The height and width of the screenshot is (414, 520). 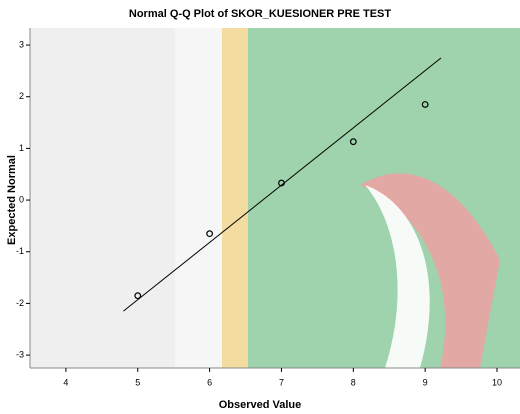 I want to click on x-axis-label: Observed Value, so click(x=260, y=405).